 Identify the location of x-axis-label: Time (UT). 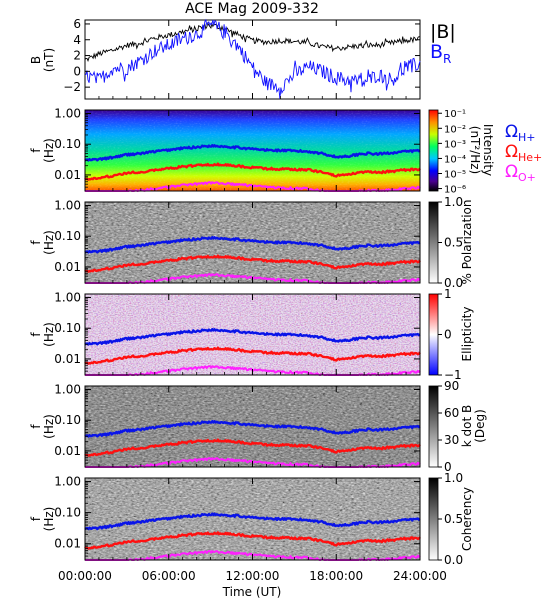
(252, 592).